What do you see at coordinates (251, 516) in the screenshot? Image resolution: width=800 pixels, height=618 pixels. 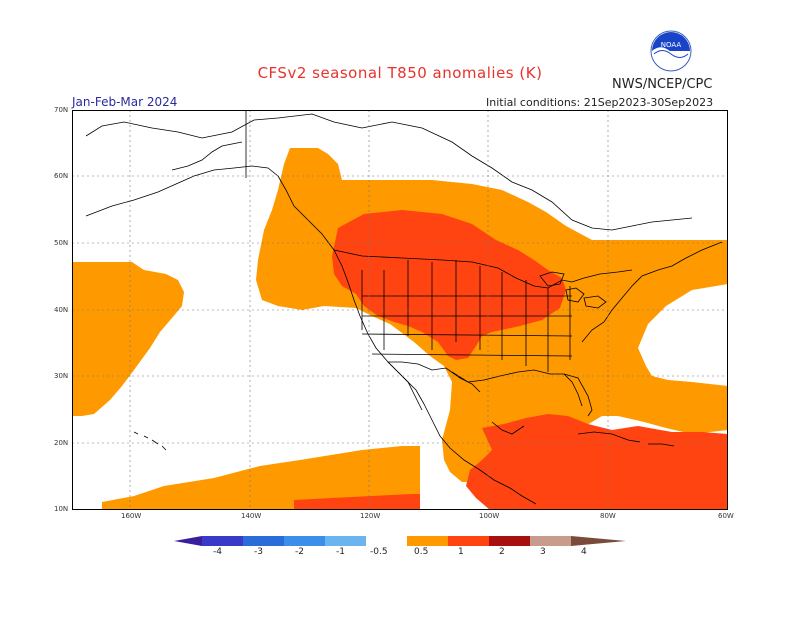 I see `lon-label-140w: 140W` at bounding box center [251, 516].